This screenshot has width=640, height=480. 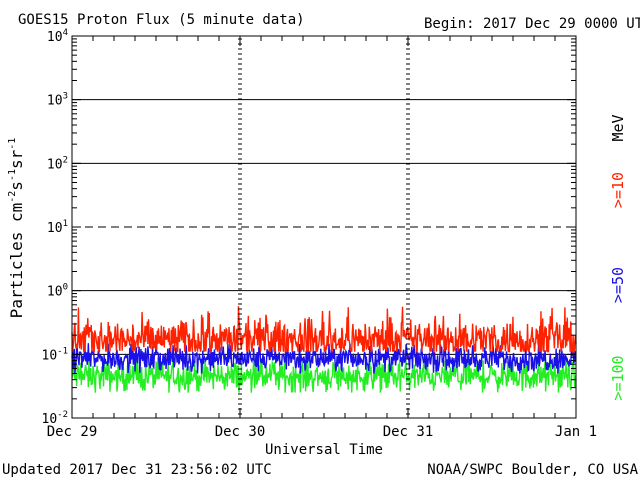 What do you see at coordinates (137, 470) in the screenshot?
I see `updated-timestamp: Updated 2017 Dec 31 23:56:02 UTC` at bounding box center [137, 470].